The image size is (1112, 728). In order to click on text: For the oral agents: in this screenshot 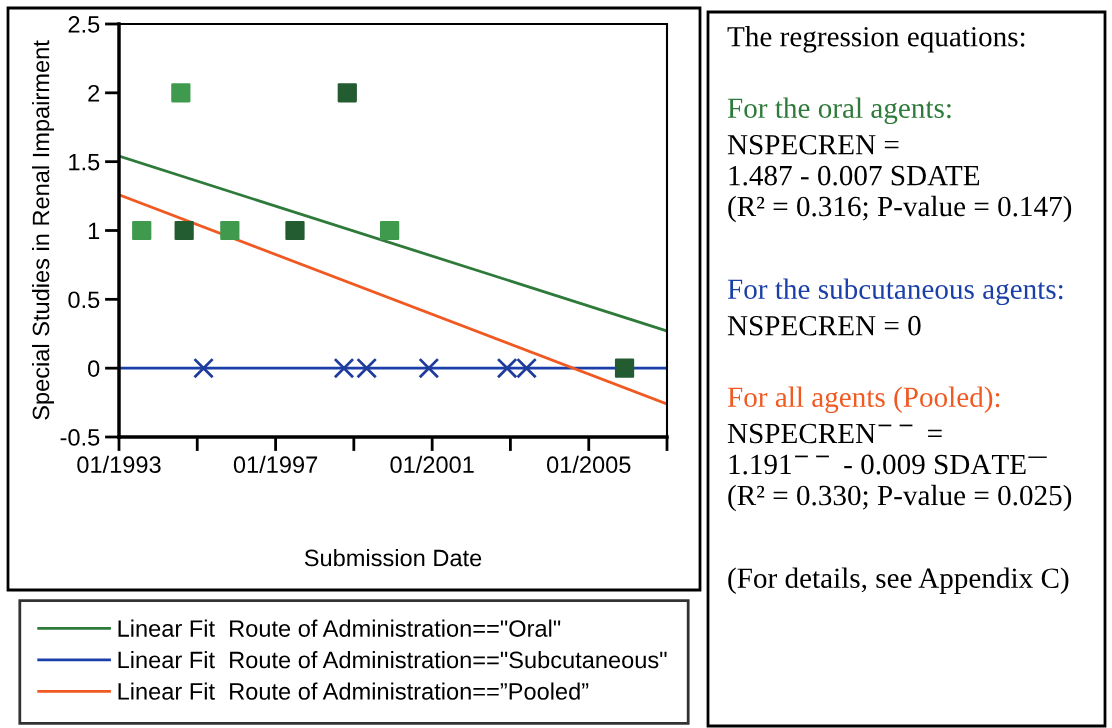, I will do `click(839, 111)`.